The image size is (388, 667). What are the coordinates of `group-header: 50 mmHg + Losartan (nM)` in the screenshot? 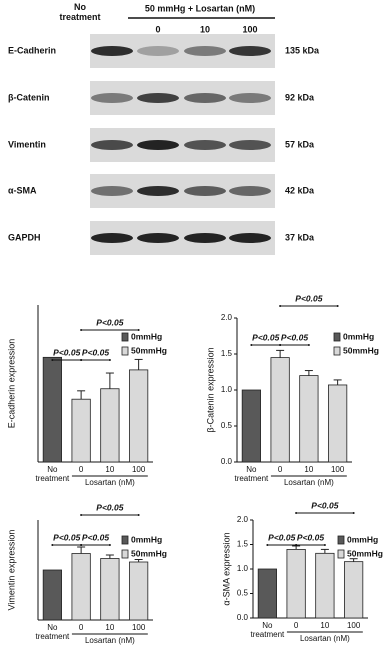 It's located at (200, 8).